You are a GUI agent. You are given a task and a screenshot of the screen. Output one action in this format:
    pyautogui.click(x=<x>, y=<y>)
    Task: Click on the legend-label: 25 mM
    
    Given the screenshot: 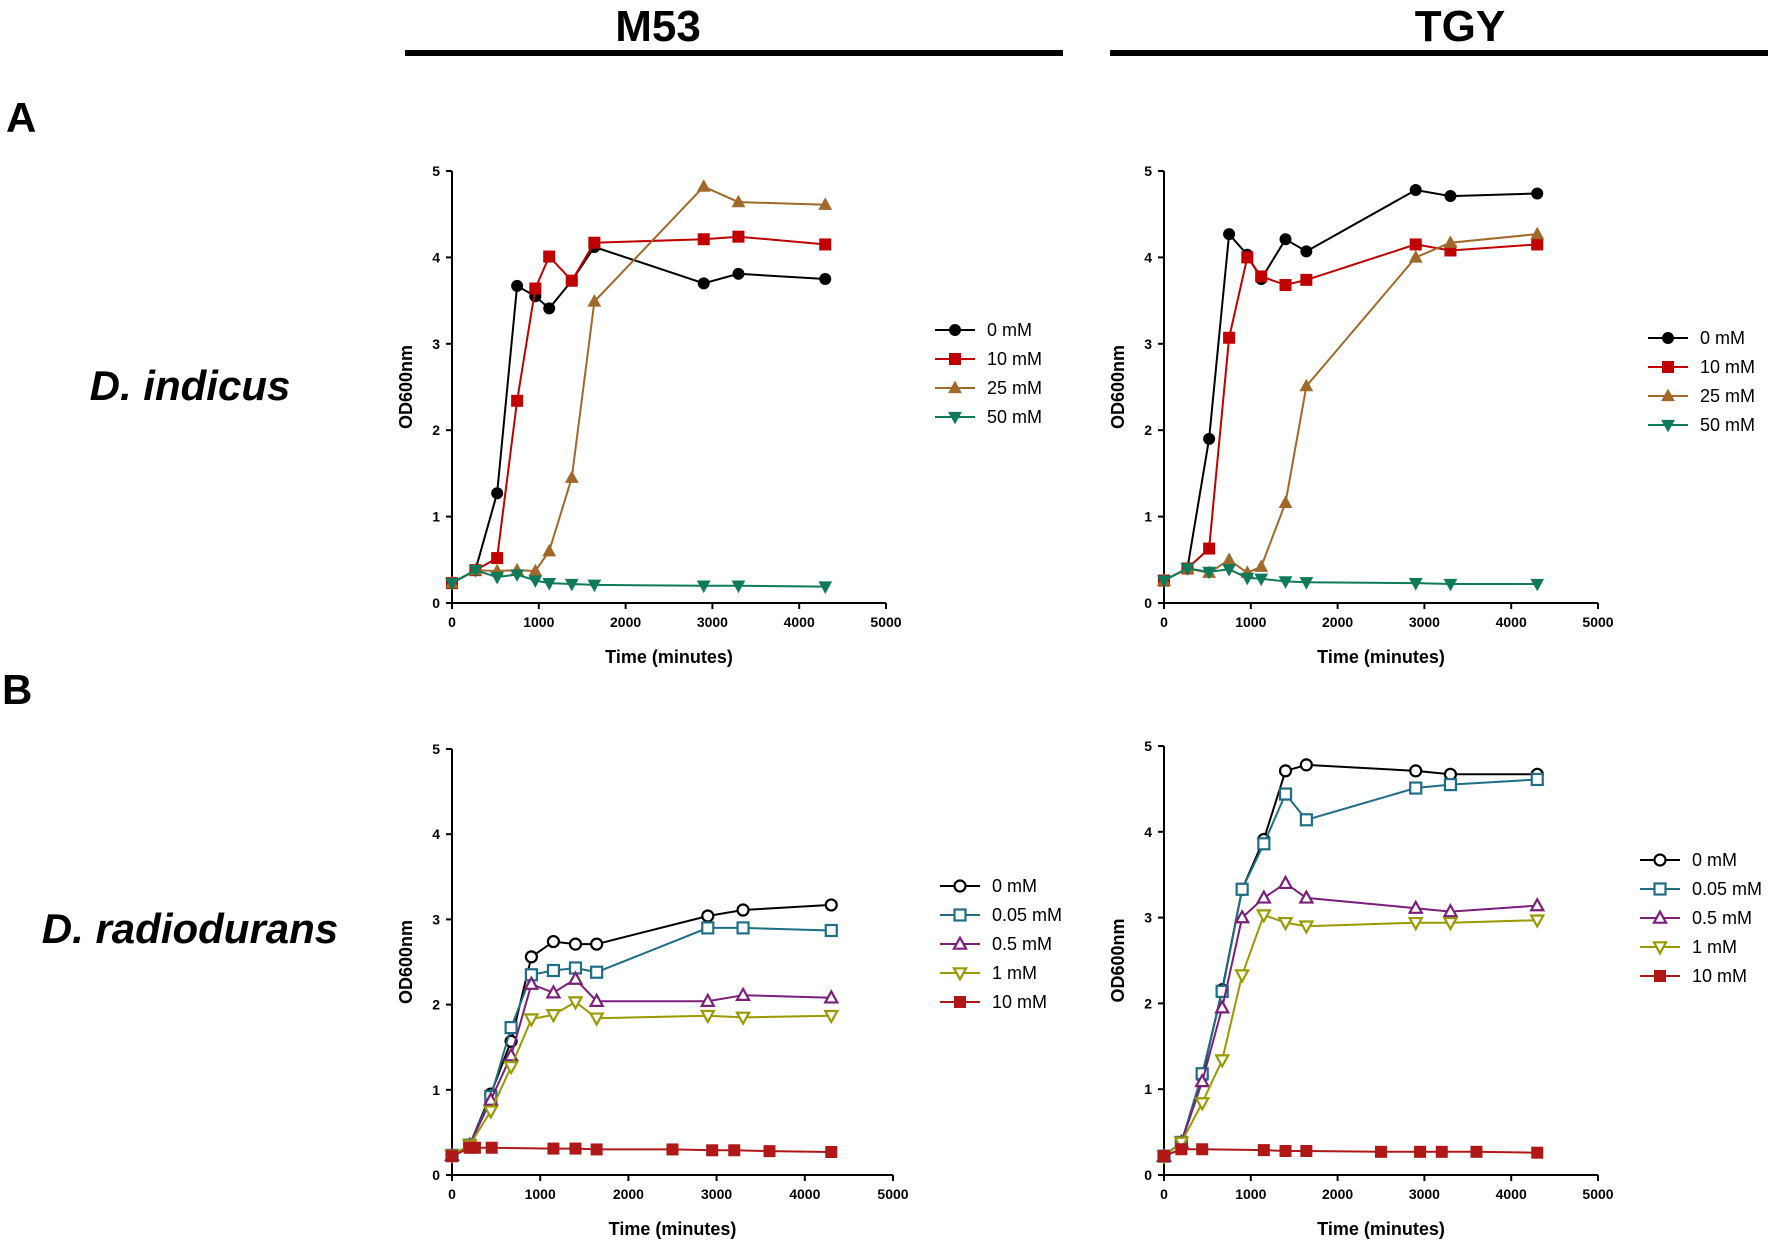 What is the action you would take?
    pyautogui.click(x=1014, y=388)
    